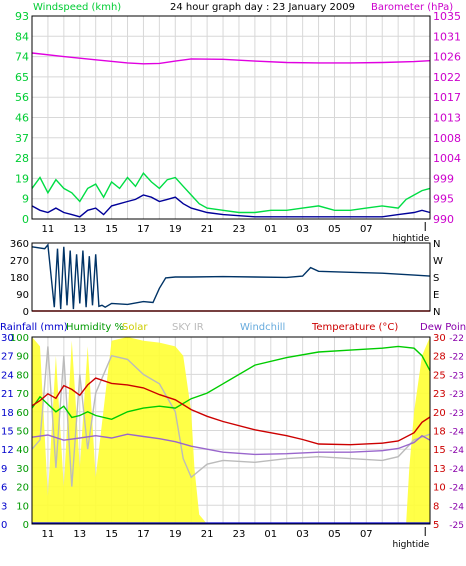 The width and height of the screenshot is (466, 566). I want to click on left-tick-label: 28, so click(22, 158).